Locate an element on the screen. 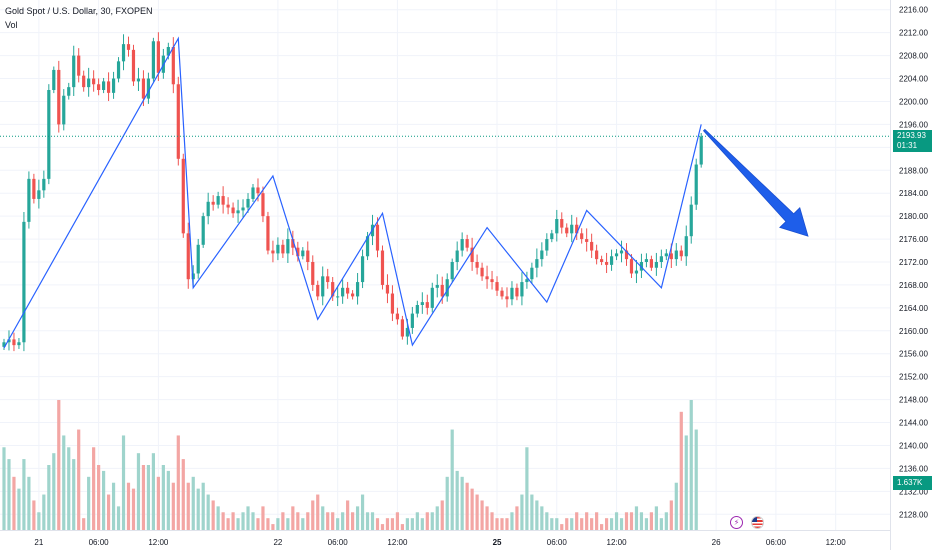 The image size is (932, 550). us-flag-icon is located at coordinates (757, 522).